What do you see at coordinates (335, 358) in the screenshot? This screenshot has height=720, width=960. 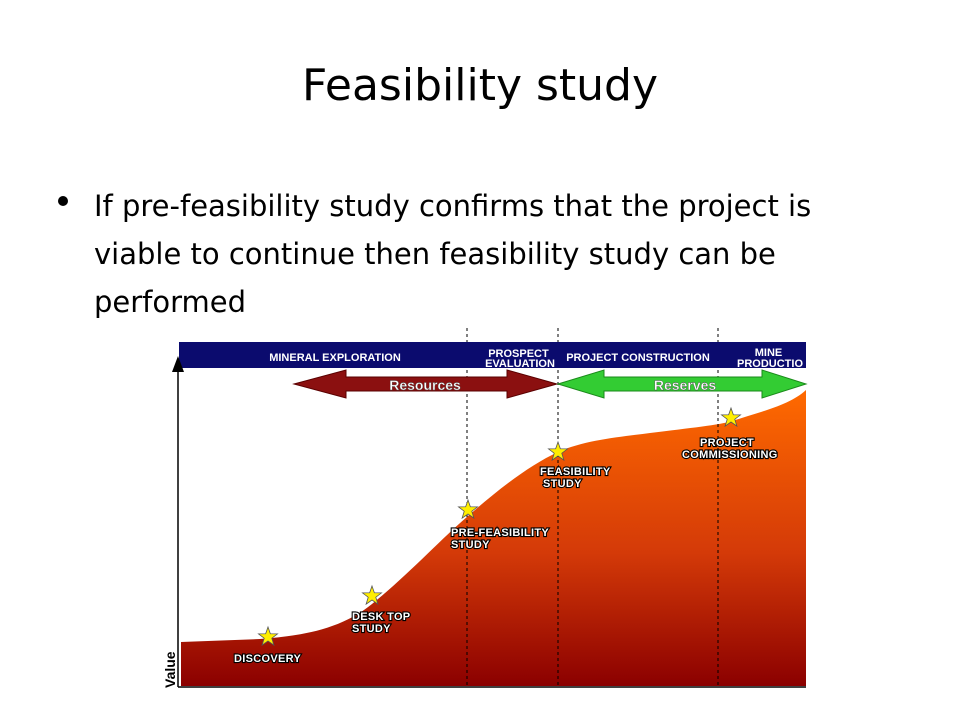 I see `phase-label-mineral-exploration: MINERAL EXPLORATION` at bounding box center [335, 358].